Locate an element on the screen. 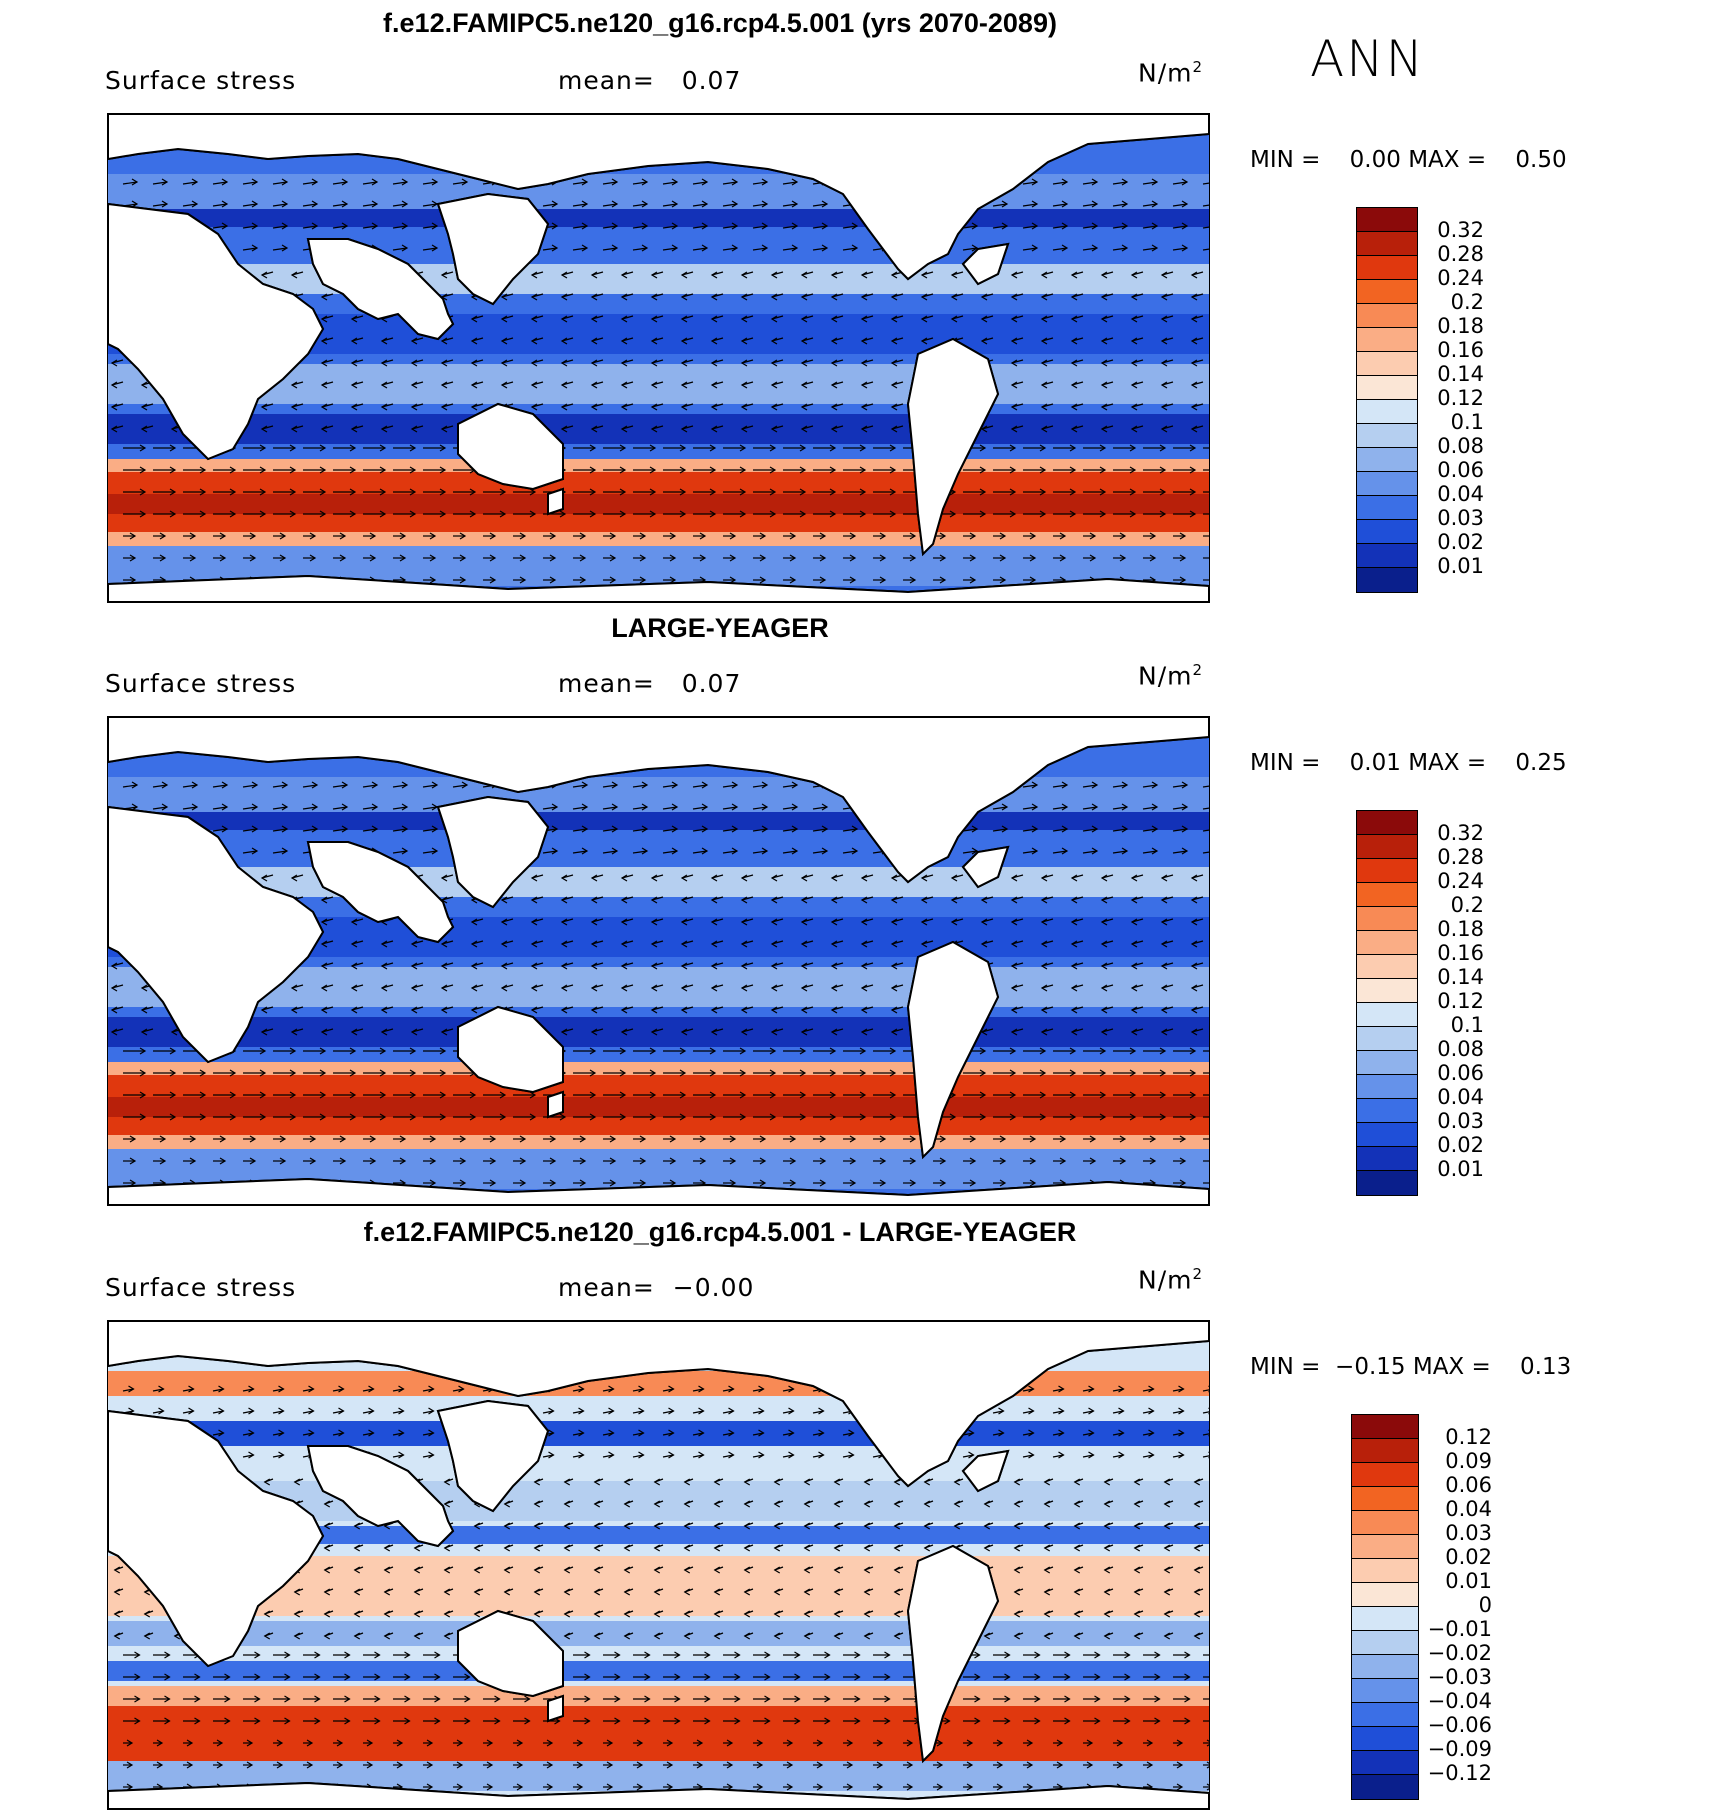 This screenshot has height=1815, width=1710. colorbar-tick-label: 0.06 is located at coordinates (1468, 1485).